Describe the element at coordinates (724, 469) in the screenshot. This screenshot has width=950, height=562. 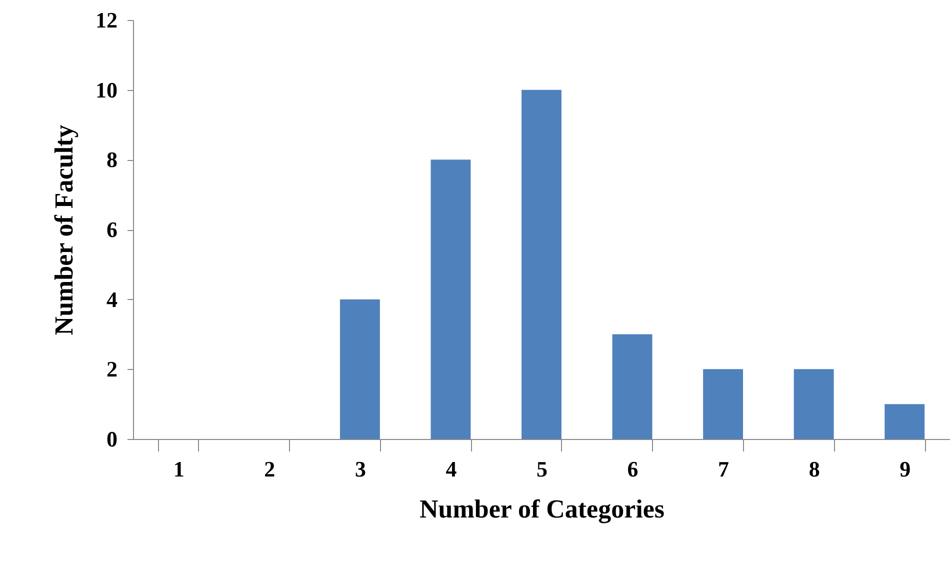
I see `x-tick-label: 7` at that location.